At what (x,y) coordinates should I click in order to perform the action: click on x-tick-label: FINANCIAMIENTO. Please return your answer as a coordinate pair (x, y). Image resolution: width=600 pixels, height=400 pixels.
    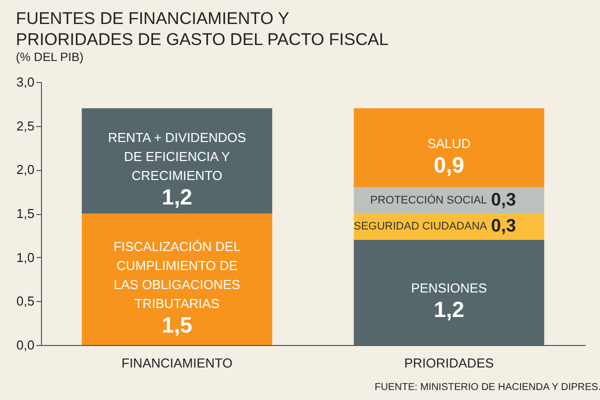
    Looking at the image, I should click on (177, 363).